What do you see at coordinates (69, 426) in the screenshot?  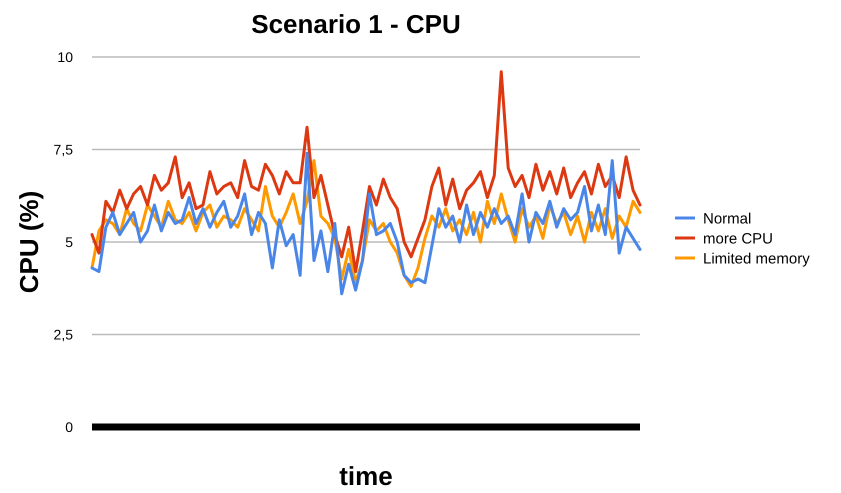 I see `y-tick-label: 0` at bounding box center [69, 426].